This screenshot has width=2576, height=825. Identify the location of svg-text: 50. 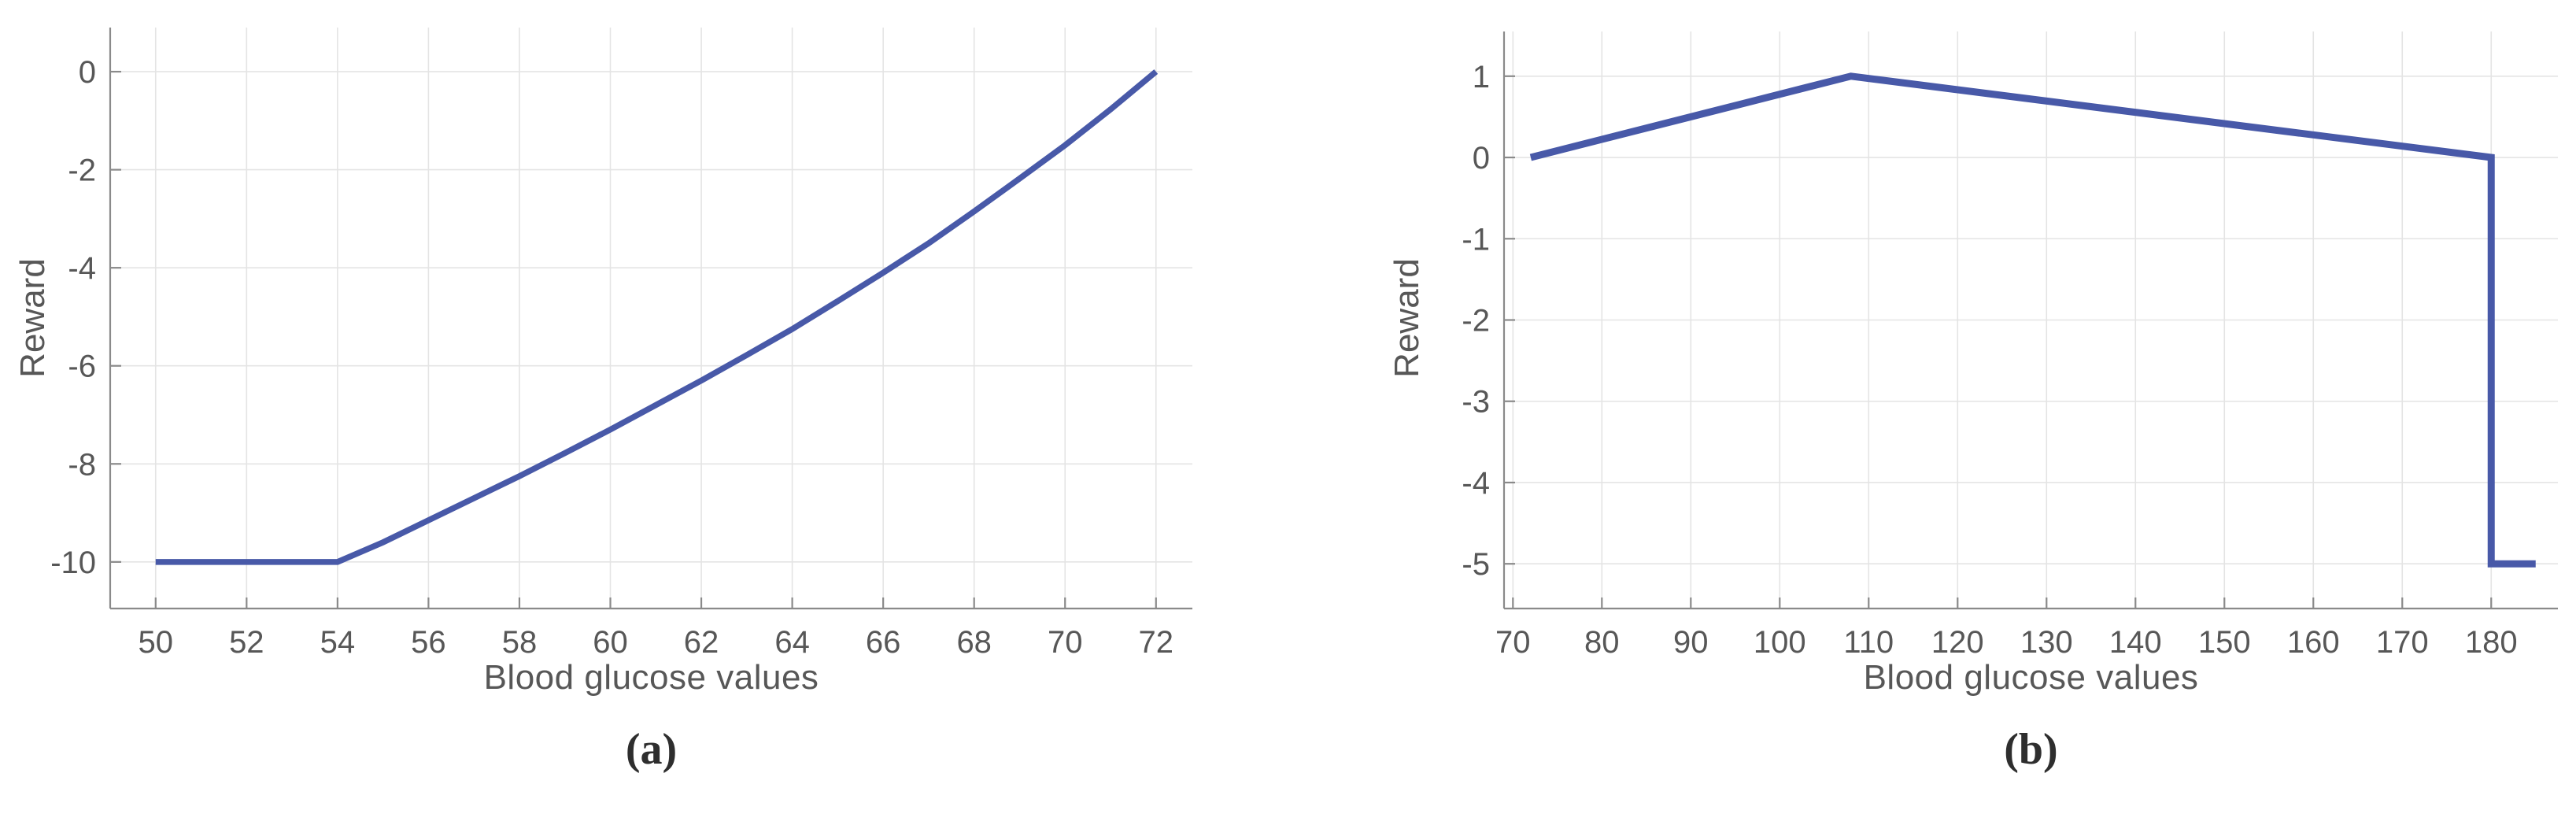
(156, 642).